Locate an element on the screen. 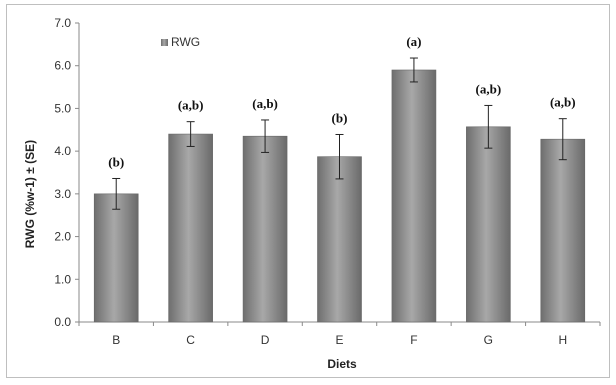  y-tick-label: 0.0 is located at coordinates (62, 322).